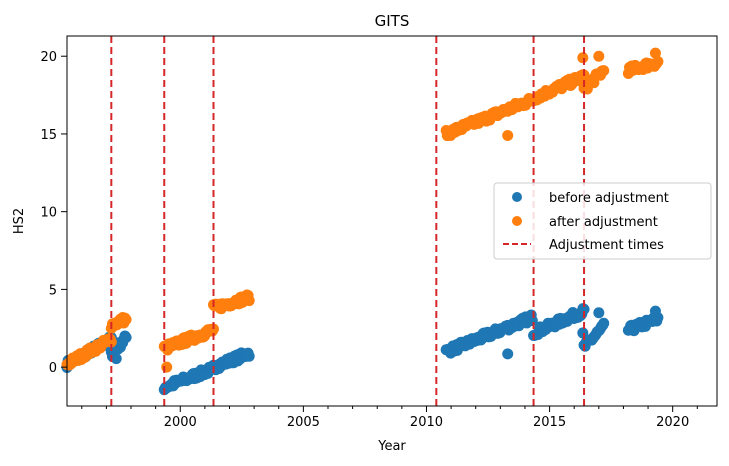 The width and height of the screenshot is (729, 466). I want to click on legend-label-after: after adjustment, so click(603, 222).